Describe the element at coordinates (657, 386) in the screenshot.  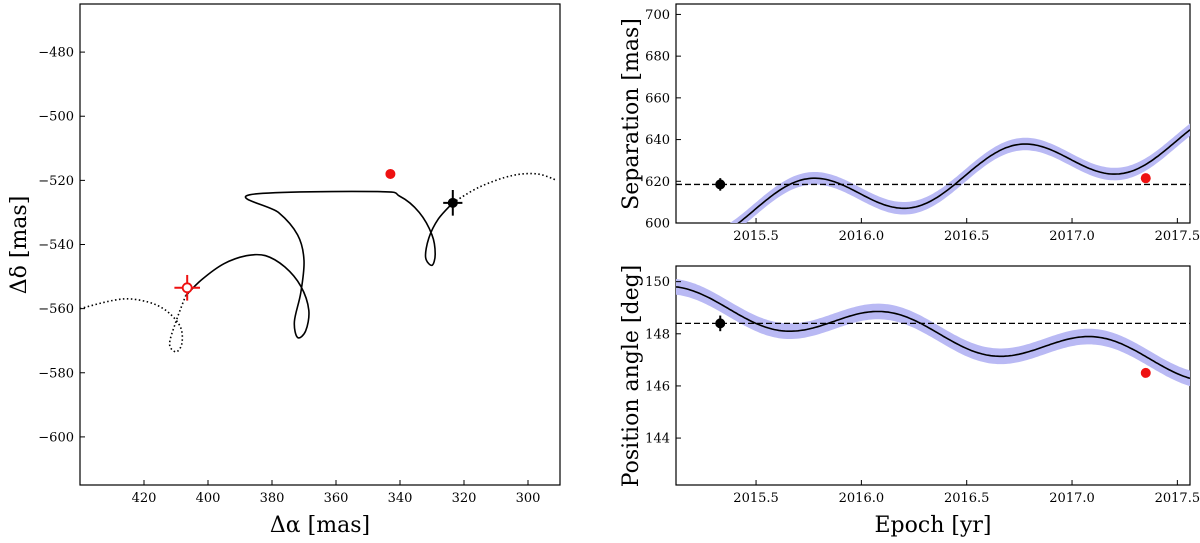
I see `pa-y-tick-label: 146` at that location.